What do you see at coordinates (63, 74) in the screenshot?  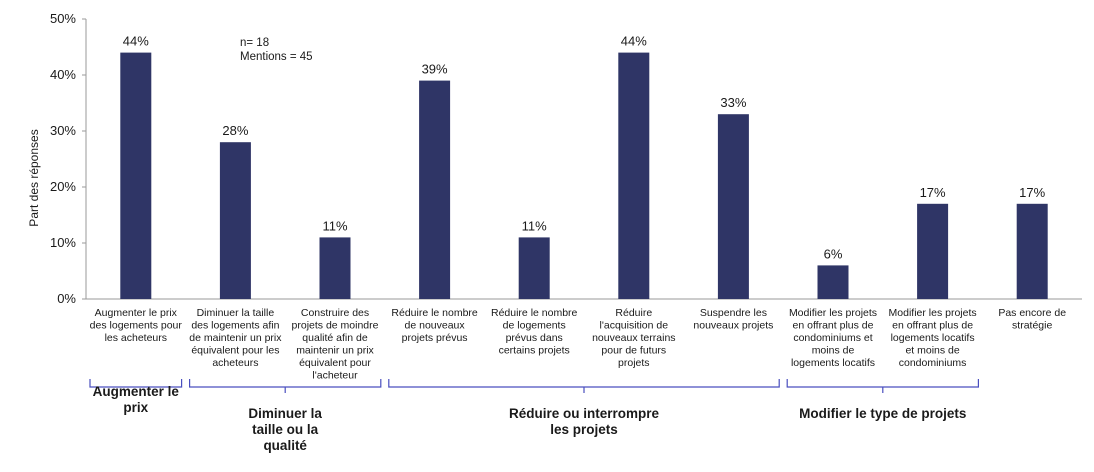 I see `y-tick-label: 40%` at bounding box center [63, 74].